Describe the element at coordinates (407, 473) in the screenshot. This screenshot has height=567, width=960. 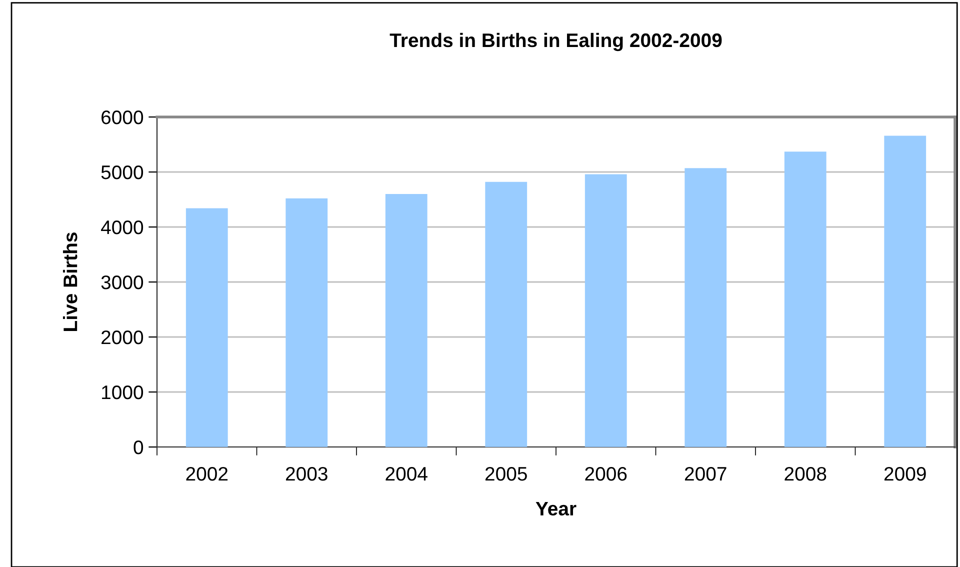
I see `x-tick-label: 2004` at that location.